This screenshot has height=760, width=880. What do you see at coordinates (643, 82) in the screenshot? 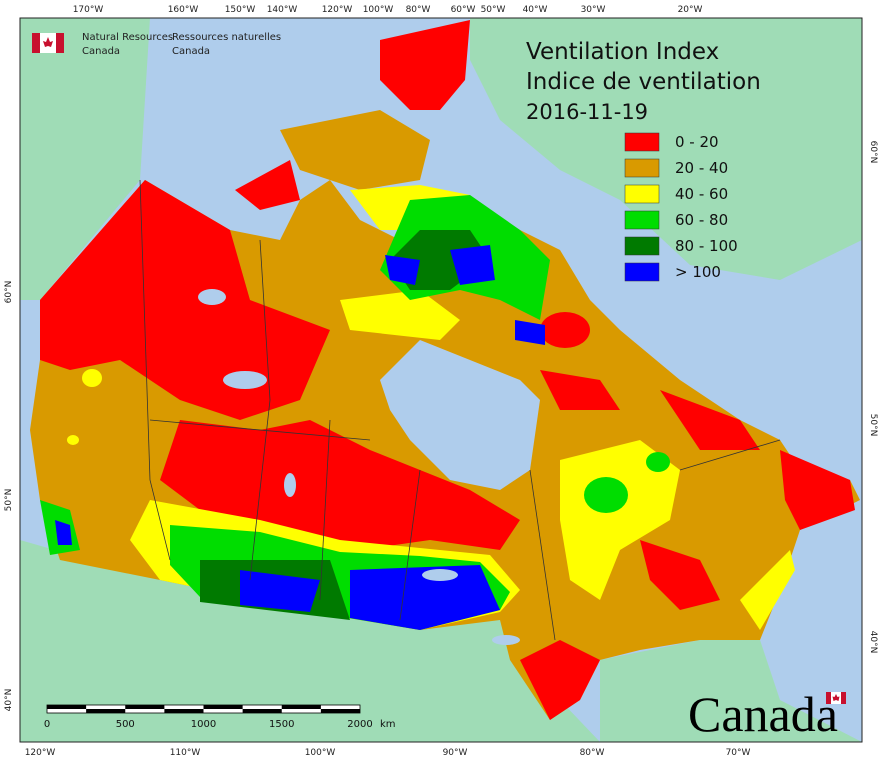
I see `title-fr: Indice de ventilation` at bounding box center [643, 82].